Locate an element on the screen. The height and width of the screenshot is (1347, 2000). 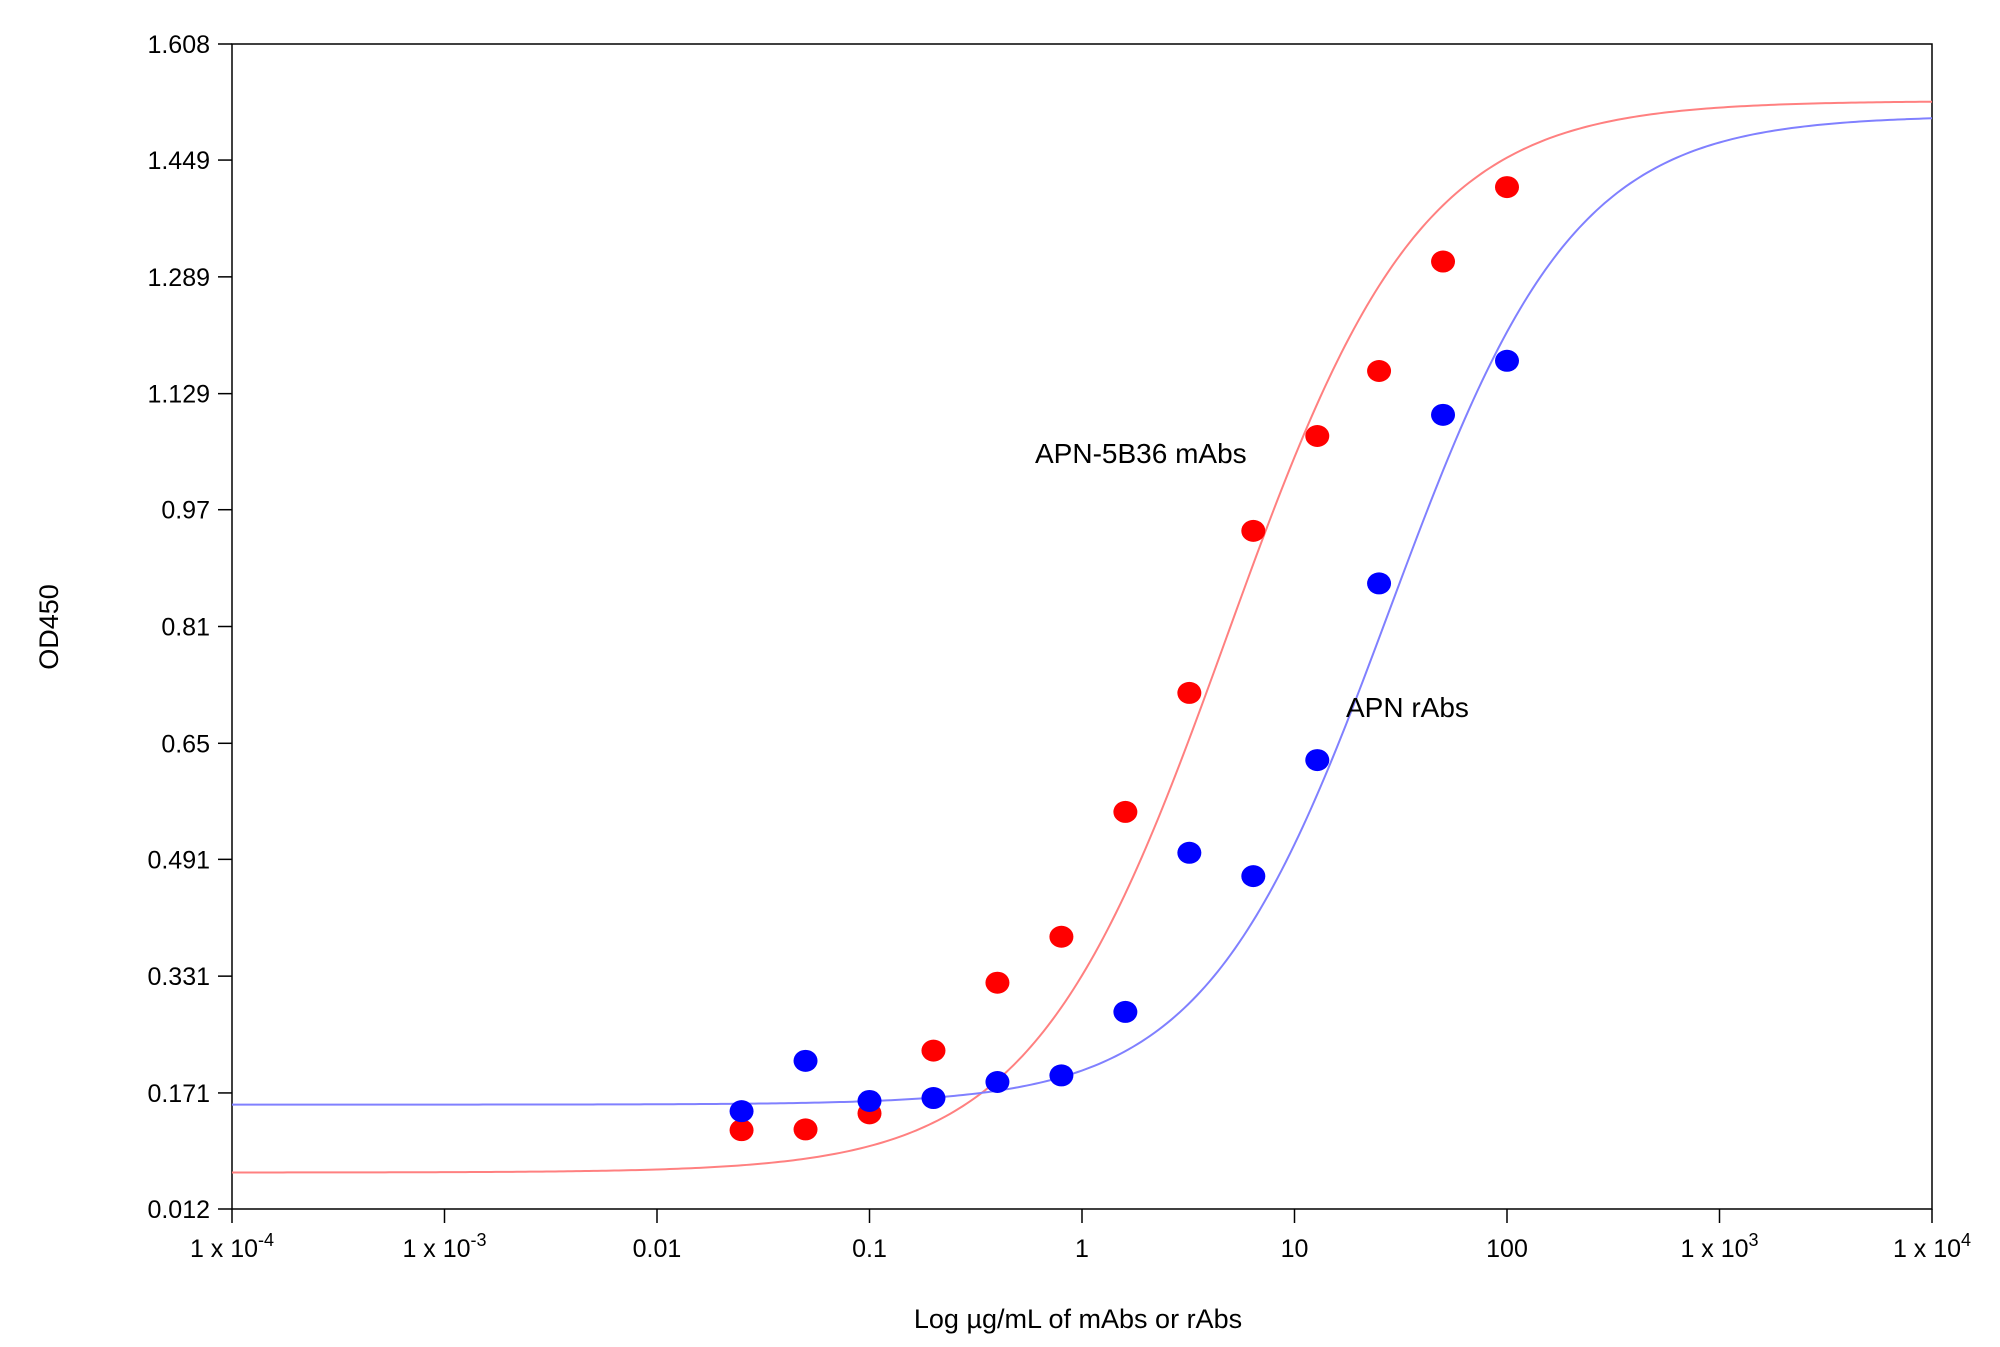
x-tick-label-exponent: 3 is located at coordinates (1754, 1240).